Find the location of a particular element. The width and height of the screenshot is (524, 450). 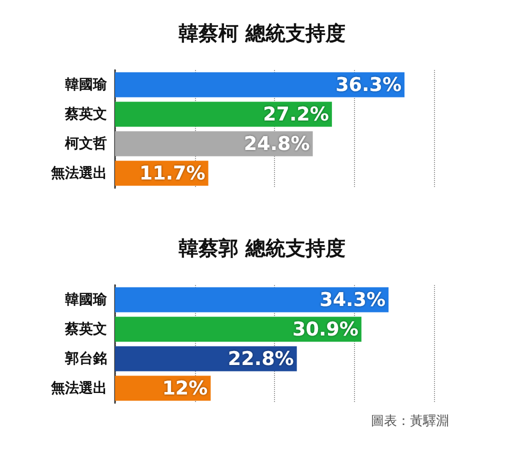

data-label: 36.3% is located at coordinates (369, 85).